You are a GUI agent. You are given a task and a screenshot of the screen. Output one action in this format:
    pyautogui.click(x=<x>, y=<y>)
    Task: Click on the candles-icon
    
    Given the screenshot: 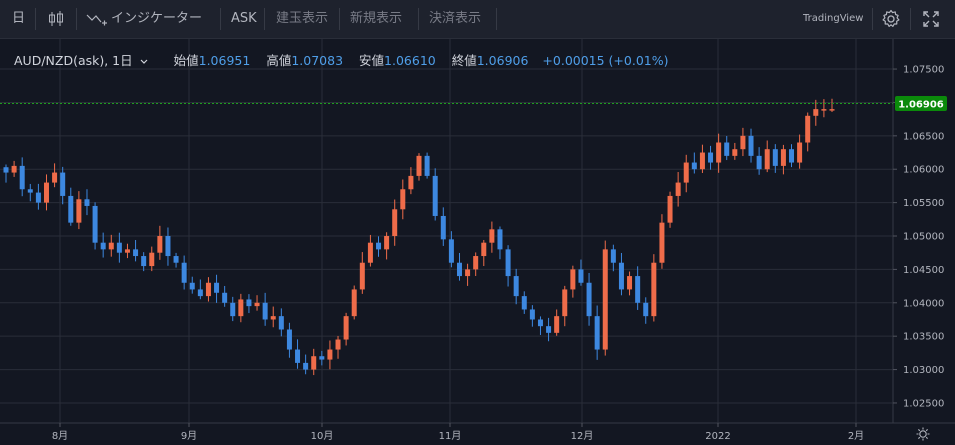 What is the action you would take?
    pyautogui.click(x=56, y=18)
    